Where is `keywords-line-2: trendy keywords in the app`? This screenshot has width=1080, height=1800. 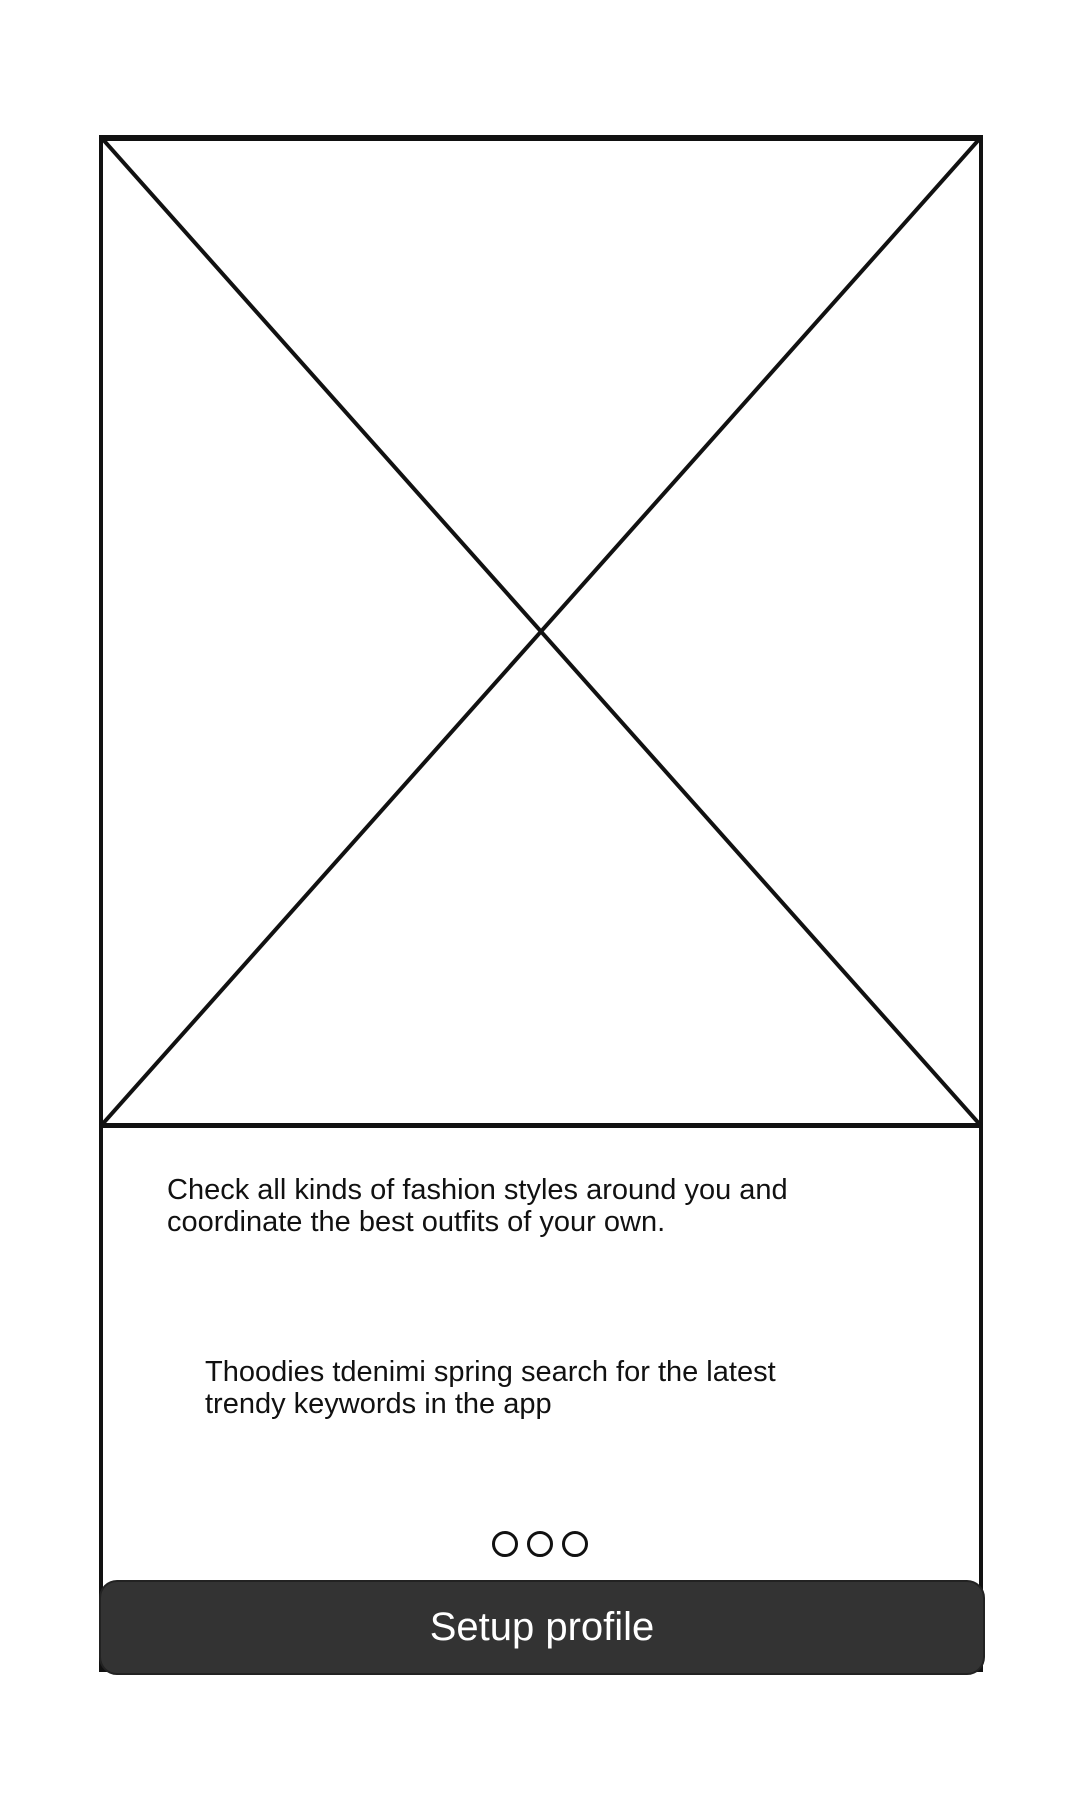 keywords-line-2: trendy keywords in the app is located at coordinates (378, 1404).